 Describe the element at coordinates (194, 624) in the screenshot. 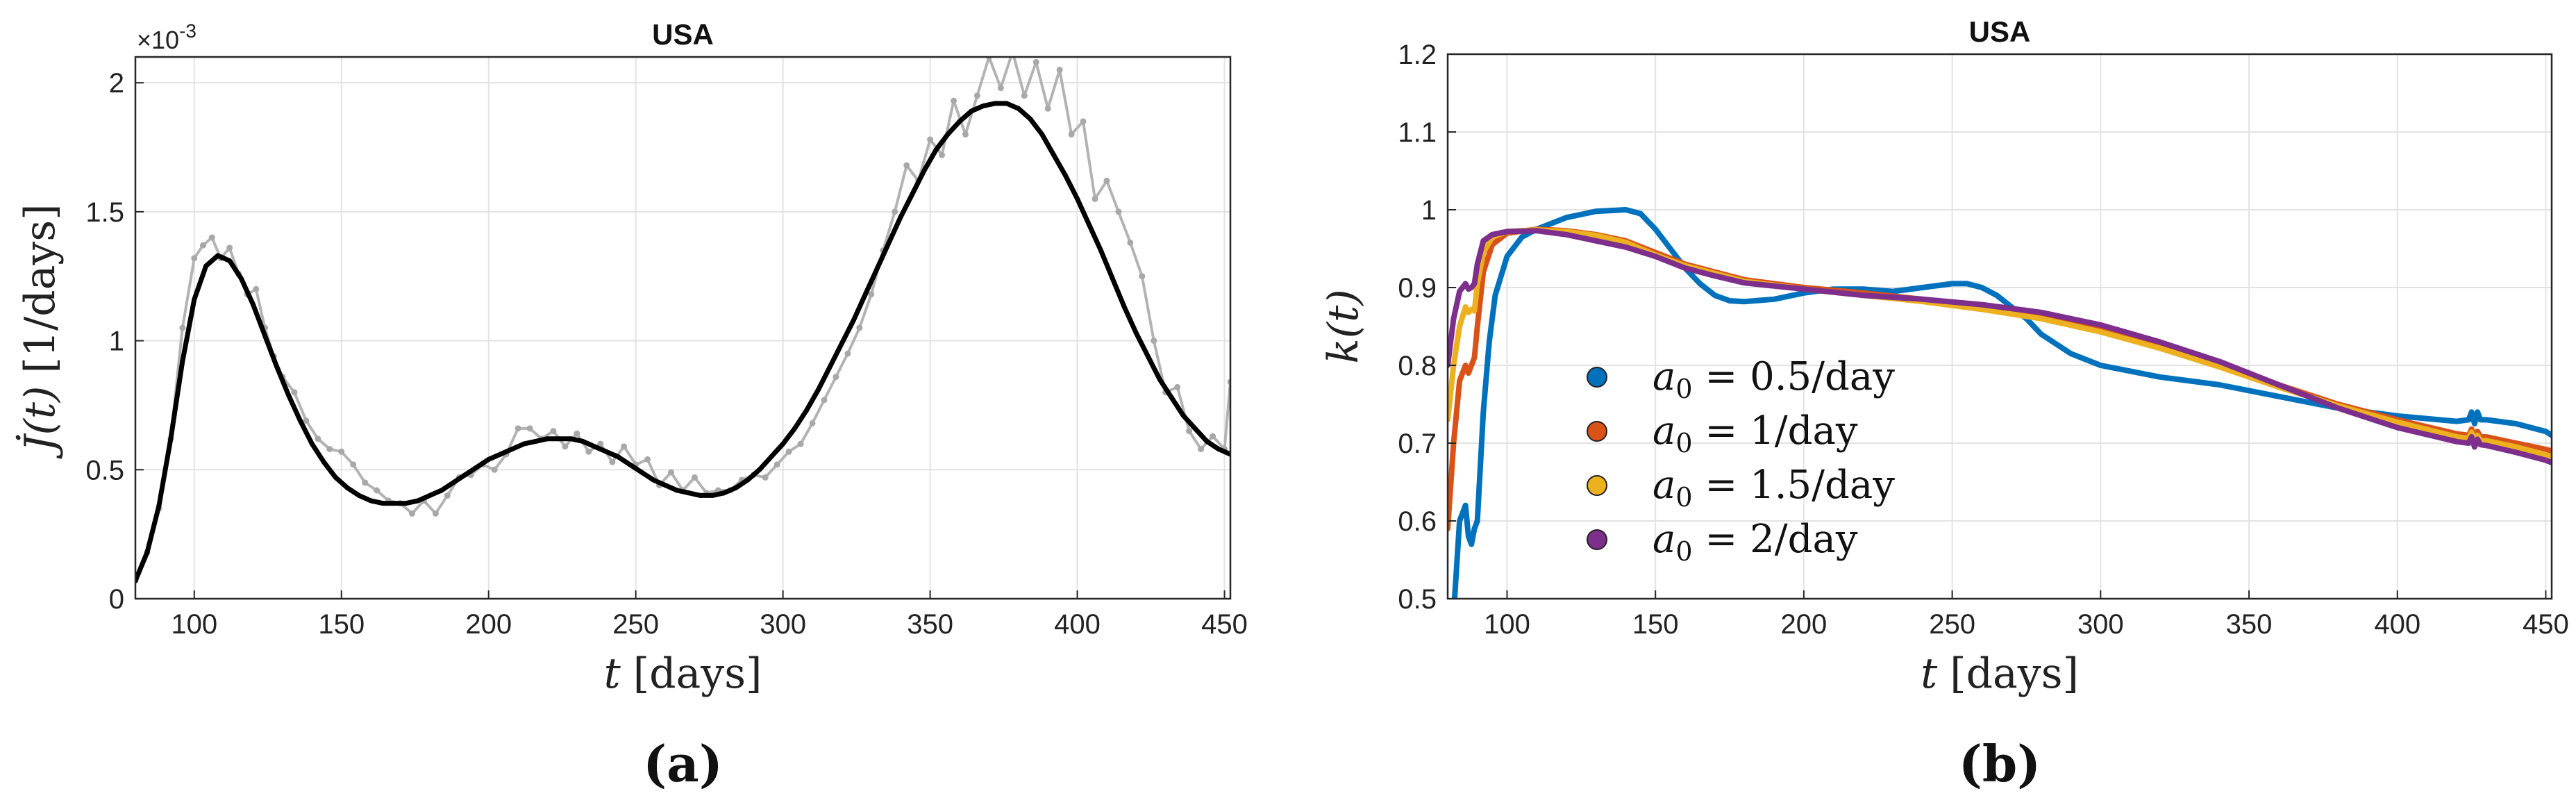

I see `x-tick-label: 100` at that location.